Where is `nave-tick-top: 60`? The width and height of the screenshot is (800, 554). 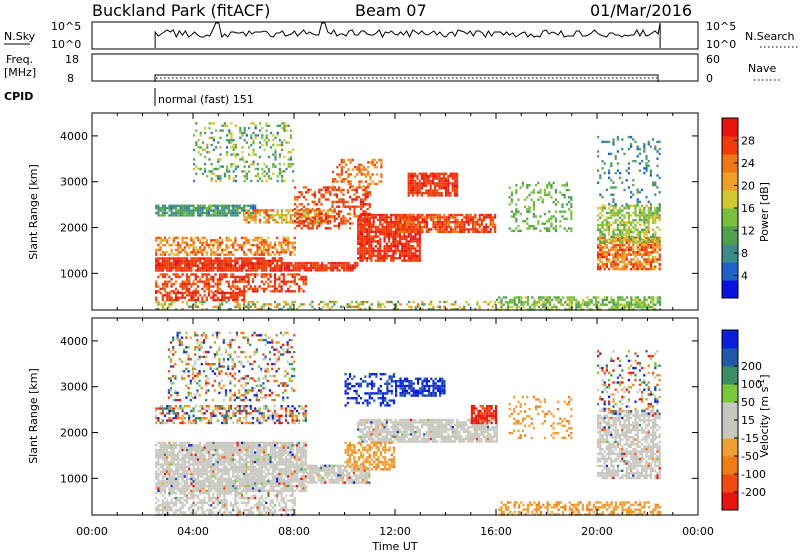
nave-tick-top: 60 is located at coordinates (713, 59).